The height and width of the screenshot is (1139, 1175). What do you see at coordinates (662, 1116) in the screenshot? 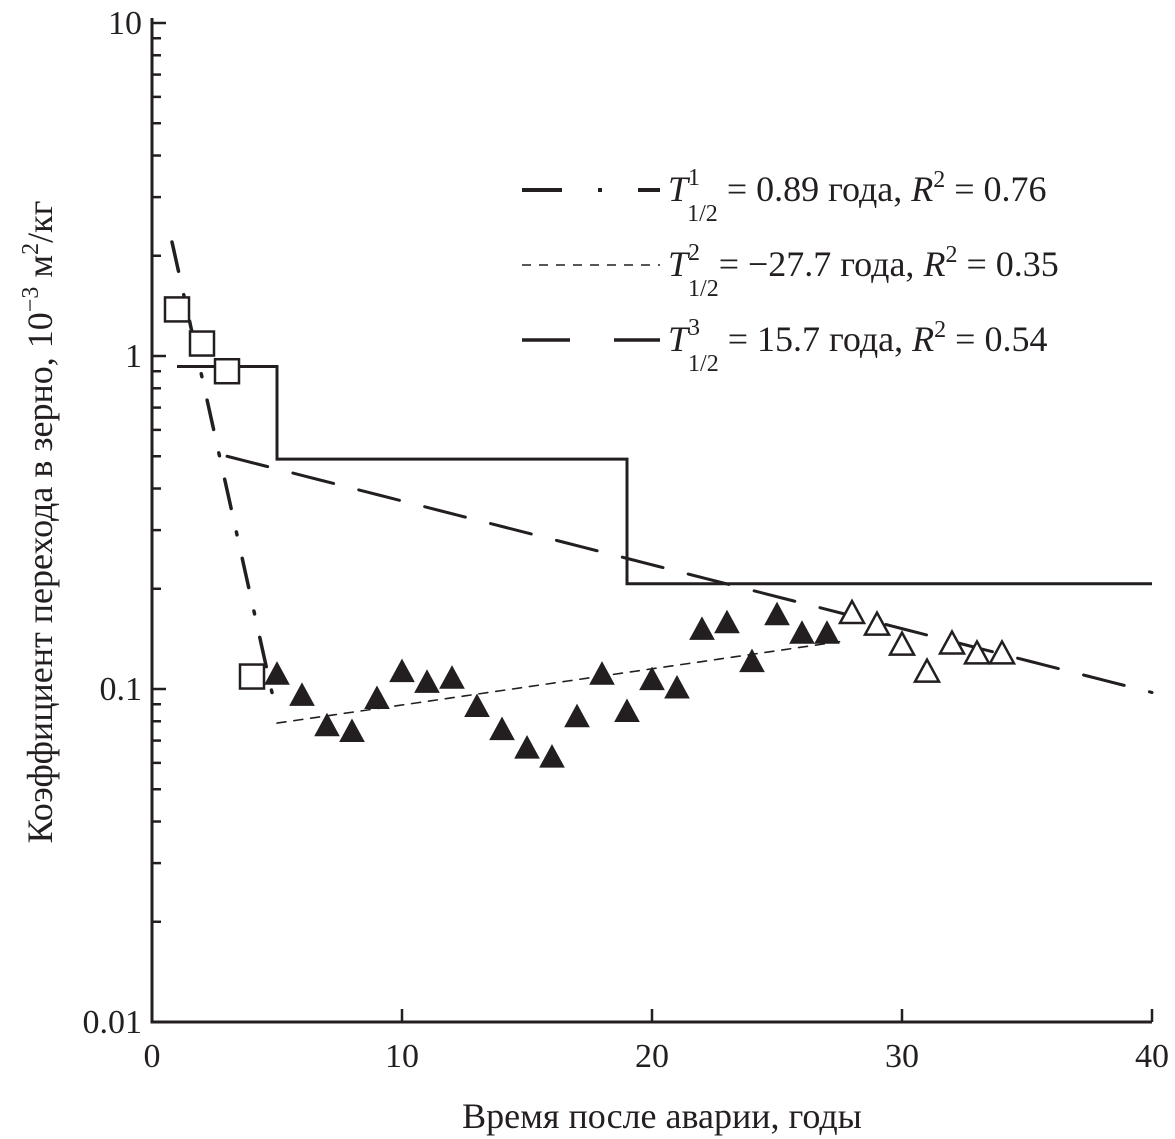
I see `x-axis-label: Время после аварии, годы` at bounding box center [662, 1116].